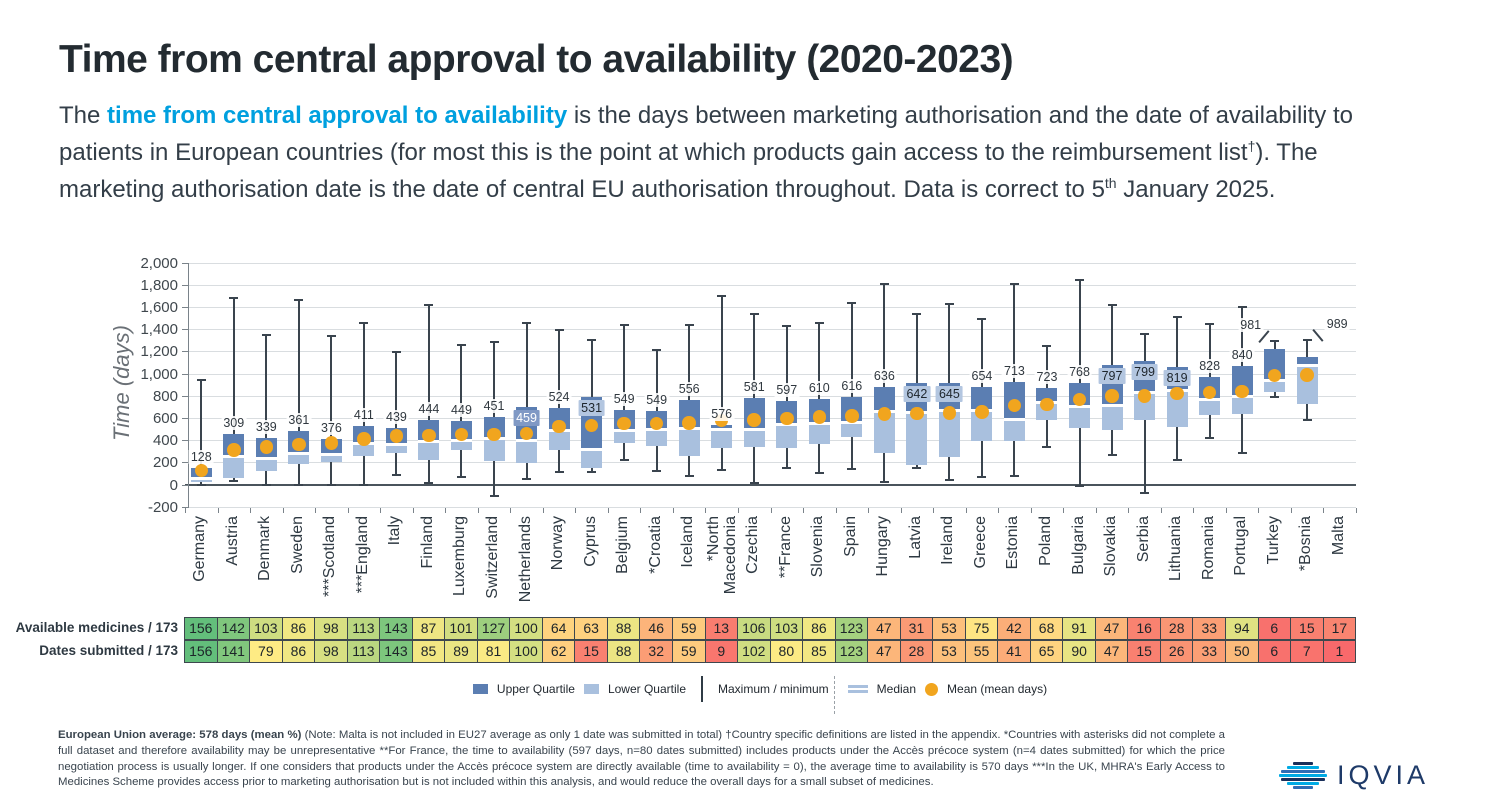 The width and height of the screenshot is (1500, 806). Describe the element at coordinates (722, 413) in the screenshot. I see `mean-label: 576` at that location.